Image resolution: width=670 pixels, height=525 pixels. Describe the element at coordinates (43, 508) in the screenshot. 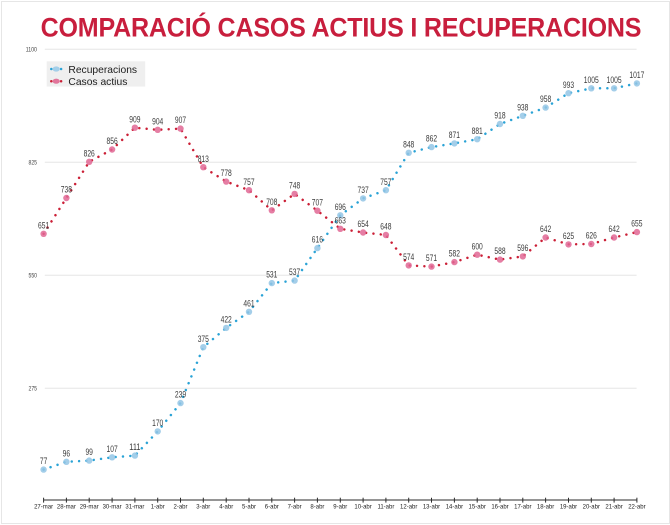

I see `svg-text: 27-mar` at that location.